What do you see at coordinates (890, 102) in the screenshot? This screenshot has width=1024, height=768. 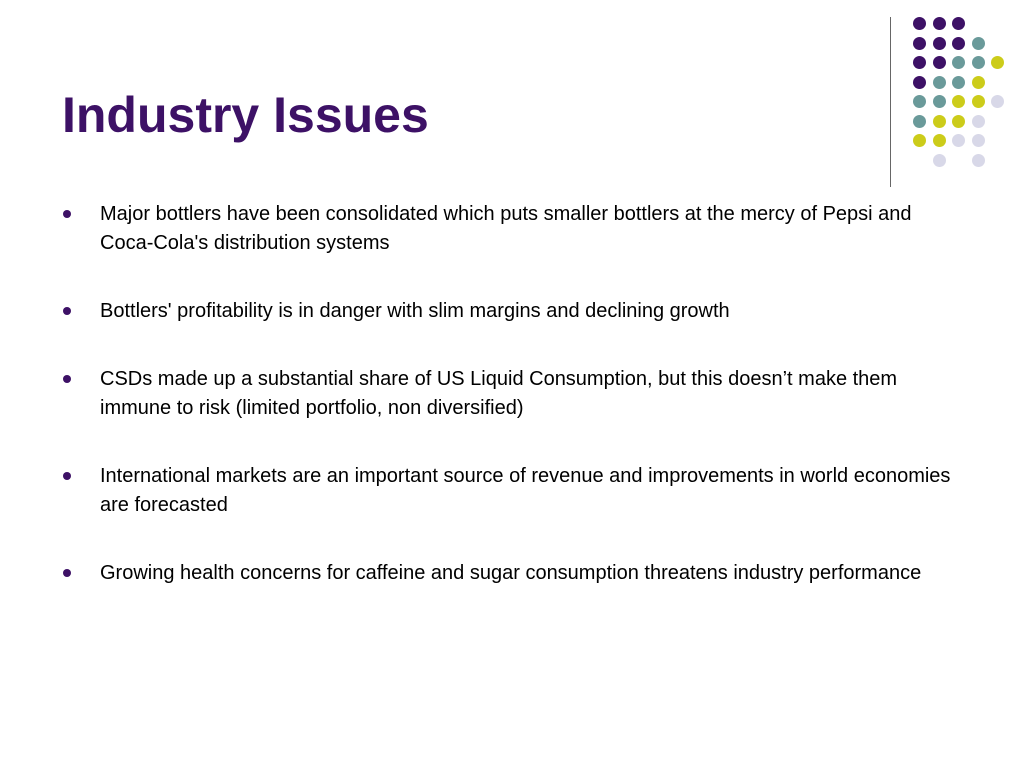 I see `vertical-divider` at bounding box center [890, 102].